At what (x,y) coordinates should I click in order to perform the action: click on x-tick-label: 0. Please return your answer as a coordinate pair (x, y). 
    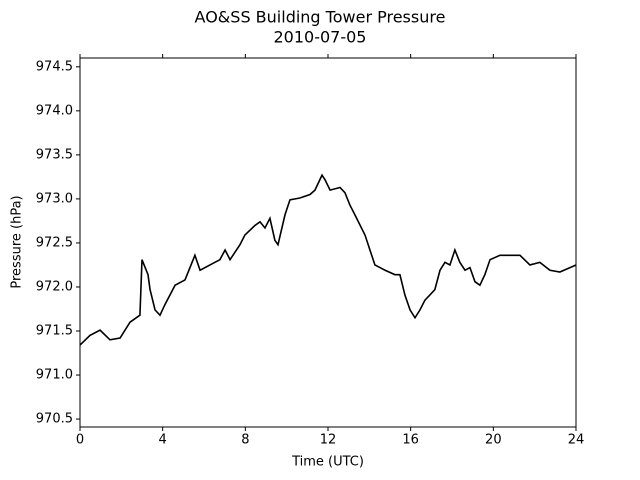
    Looking at the image, I should click on (80, 440).